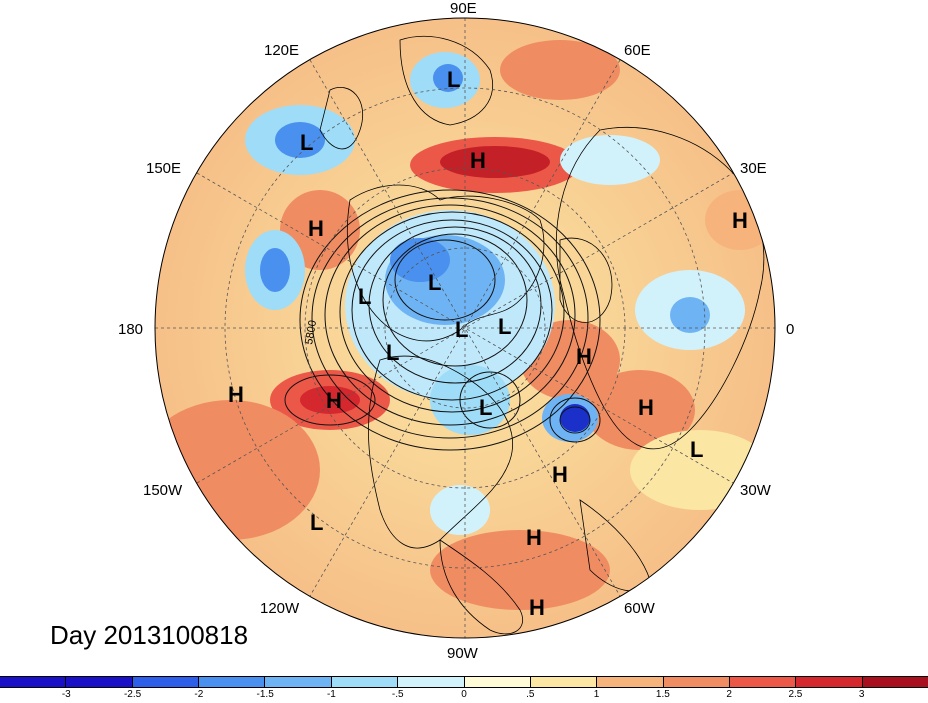  Describe the element at coordinates (282, 50) in the screenshot. I see `lon-label-120e: 120E` at that location.